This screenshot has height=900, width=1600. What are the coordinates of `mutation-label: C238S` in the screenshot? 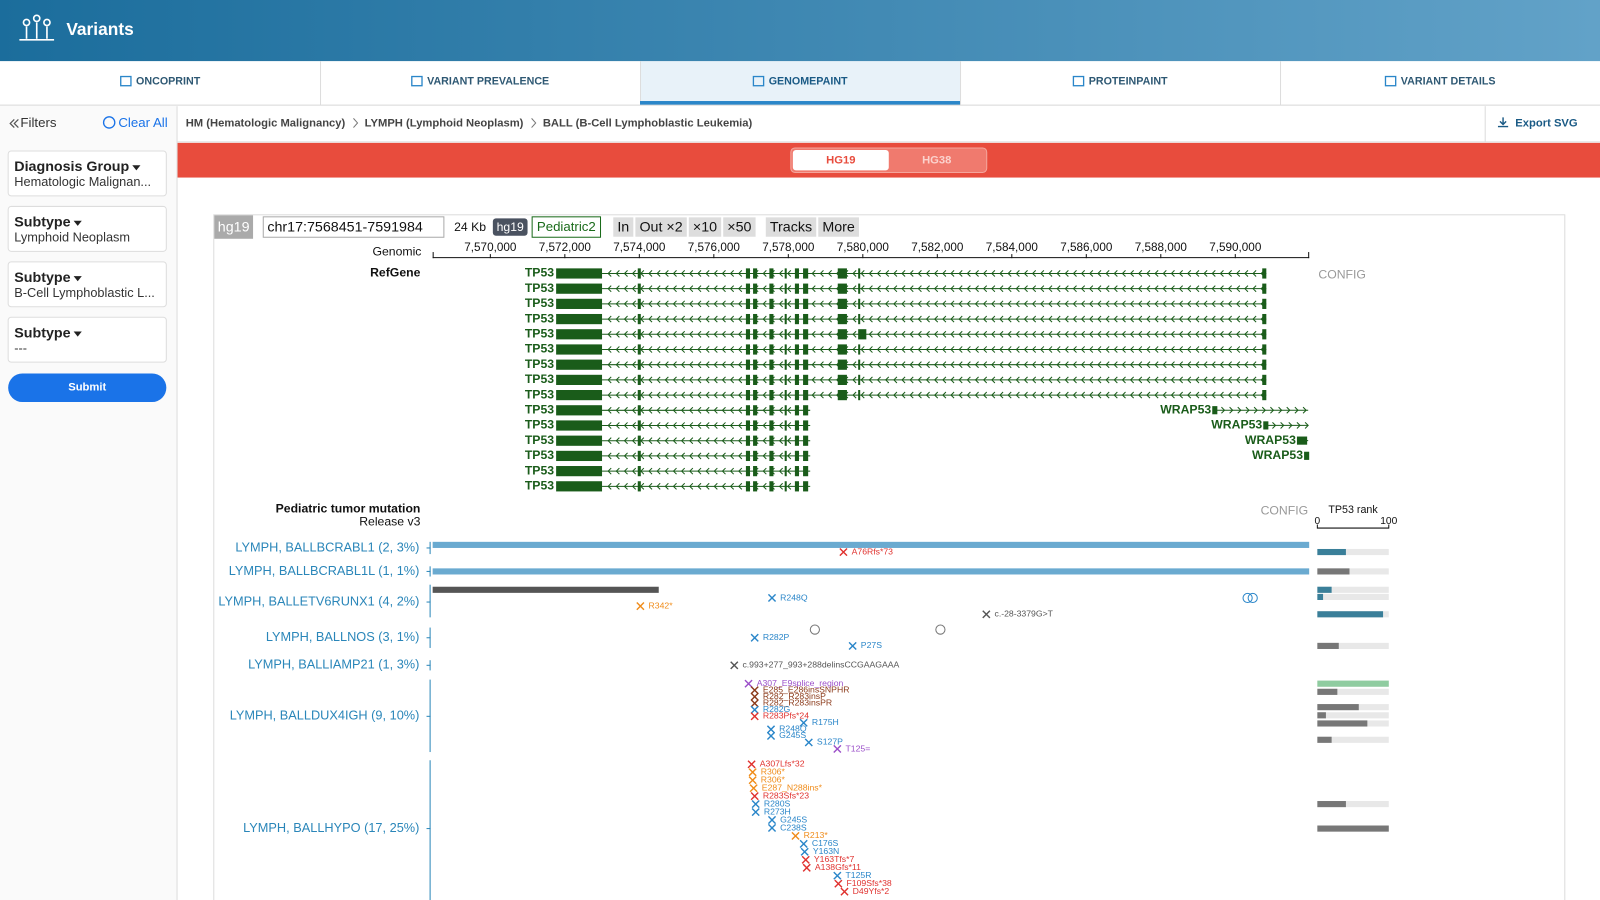 It's located at (793, 827).